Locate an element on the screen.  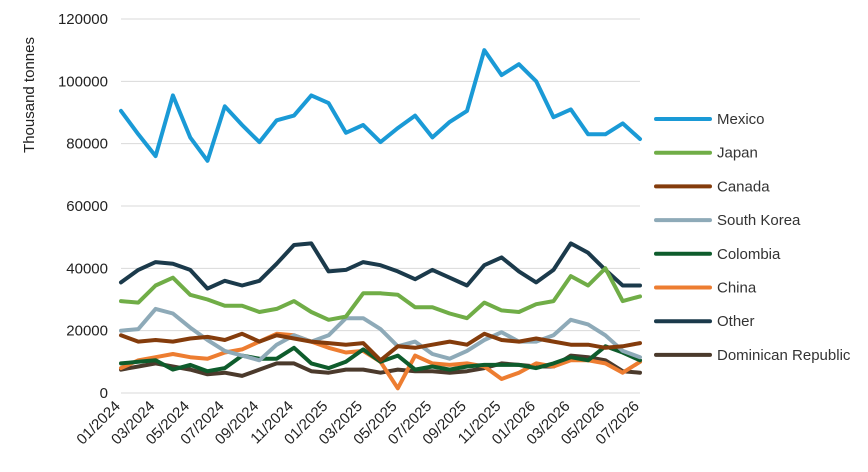
series-line-mexico is located at coordinates (380, 105).